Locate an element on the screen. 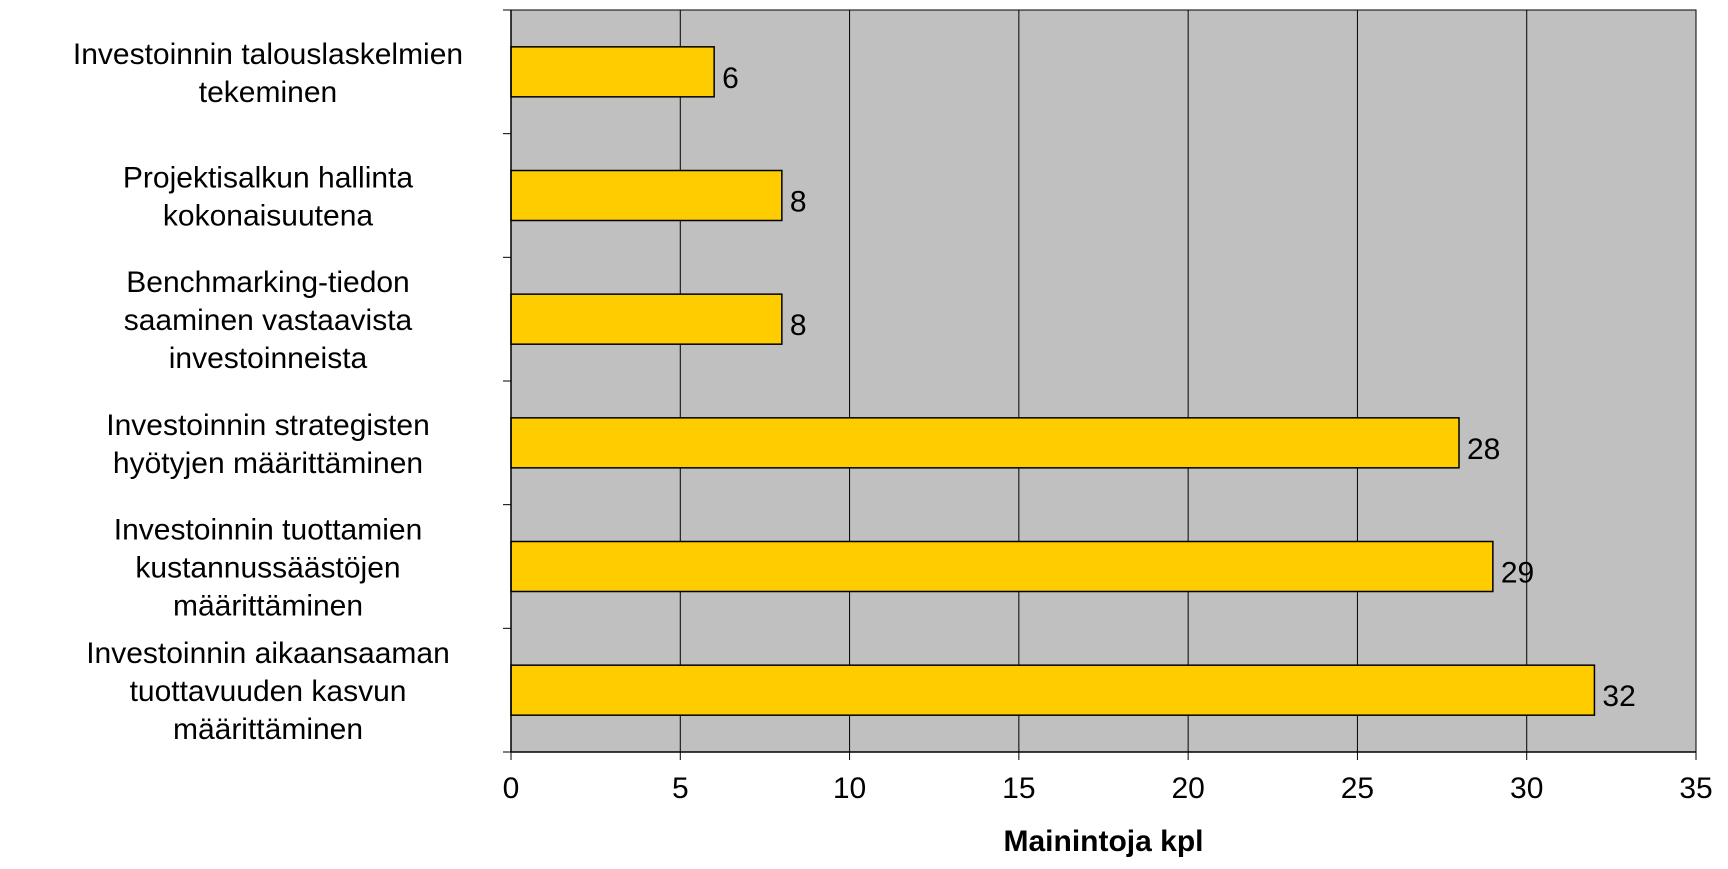 The width and height of the screenshot is (1728, 869). x-tick-label-10: 10 is located at coordinates (849, 788).